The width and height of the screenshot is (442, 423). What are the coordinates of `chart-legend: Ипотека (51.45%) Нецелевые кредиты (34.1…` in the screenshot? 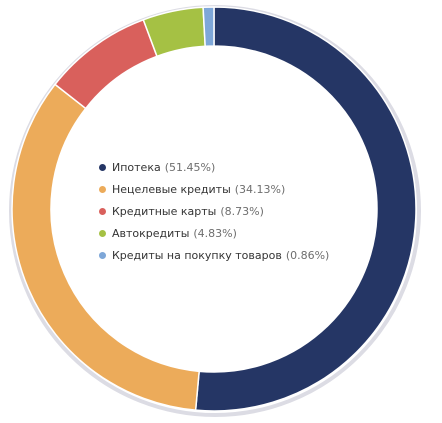 It's located at (214, 211).